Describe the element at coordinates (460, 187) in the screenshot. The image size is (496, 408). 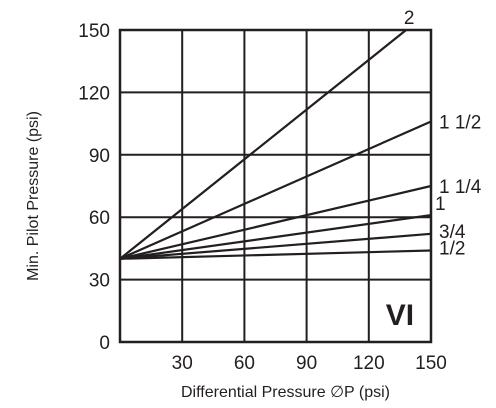
I see `series-label: 1 1/4` at that location.